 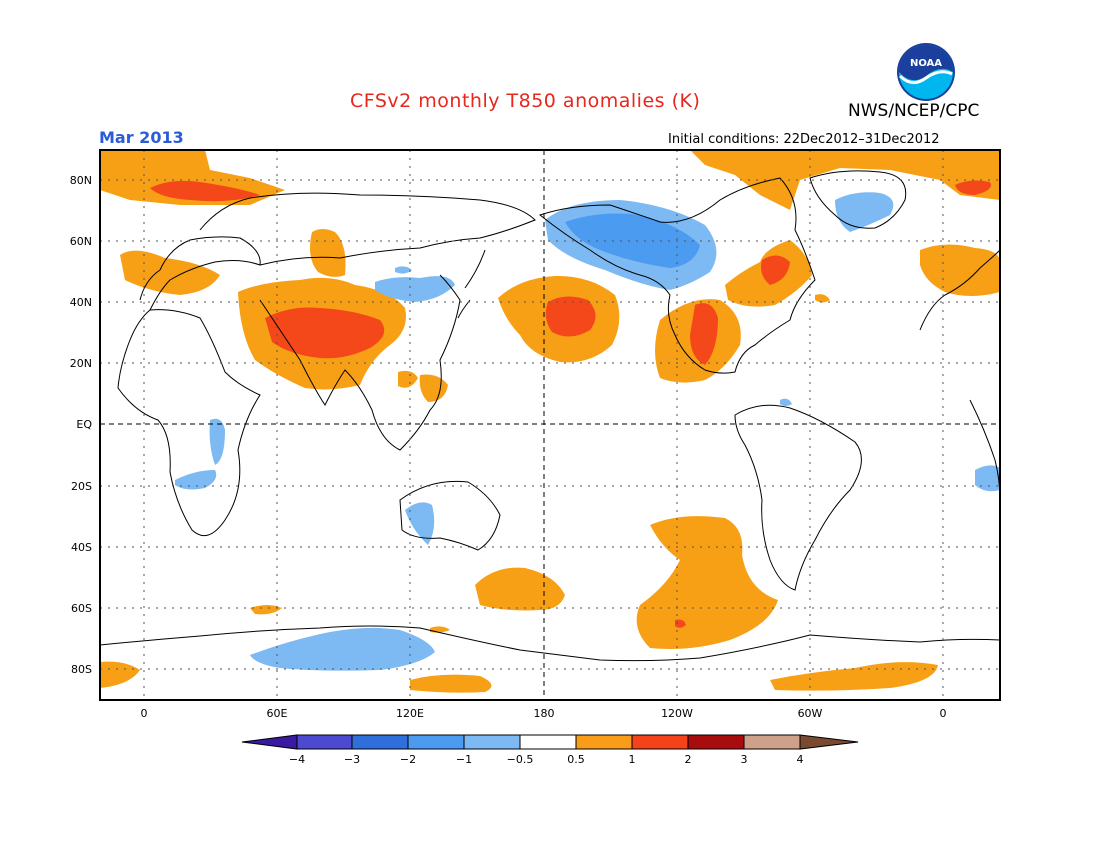 What do you see at coordinates (926, 72) in the screenshot?
I see `noaa-logo: NOAA` at bounding box center [926, 72].